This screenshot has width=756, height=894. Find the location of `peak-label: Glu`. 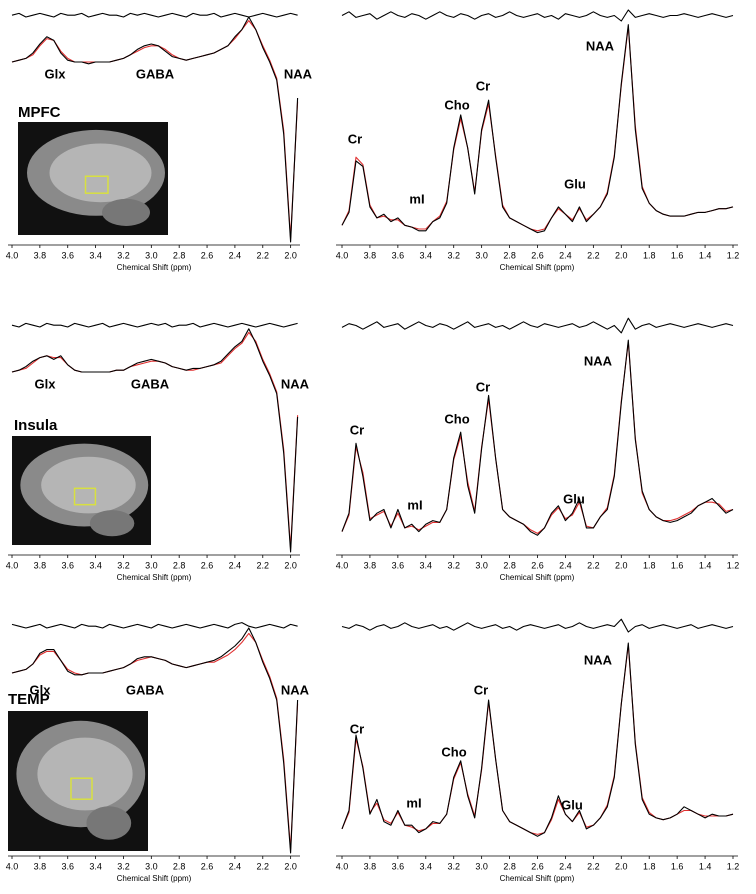

peak-label: Glu is located at coordinates (575, 183).